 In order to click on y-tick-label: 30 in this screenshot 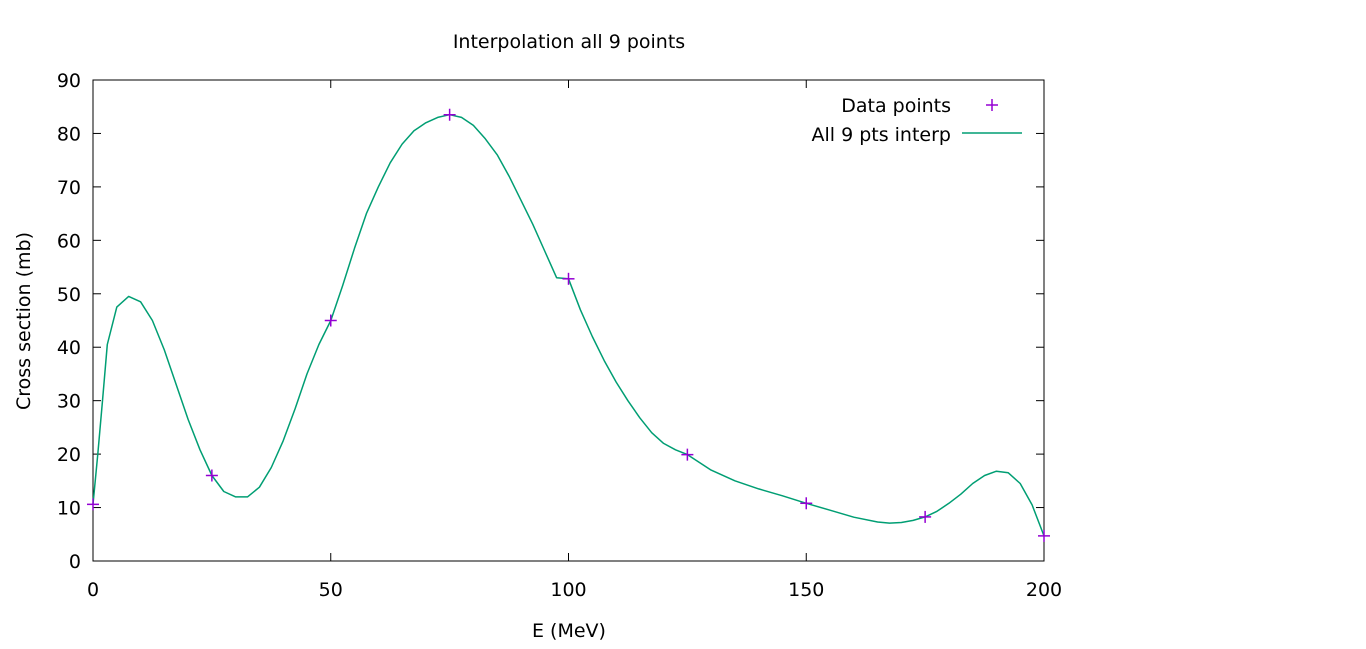, I will do `click(69, 402)`.